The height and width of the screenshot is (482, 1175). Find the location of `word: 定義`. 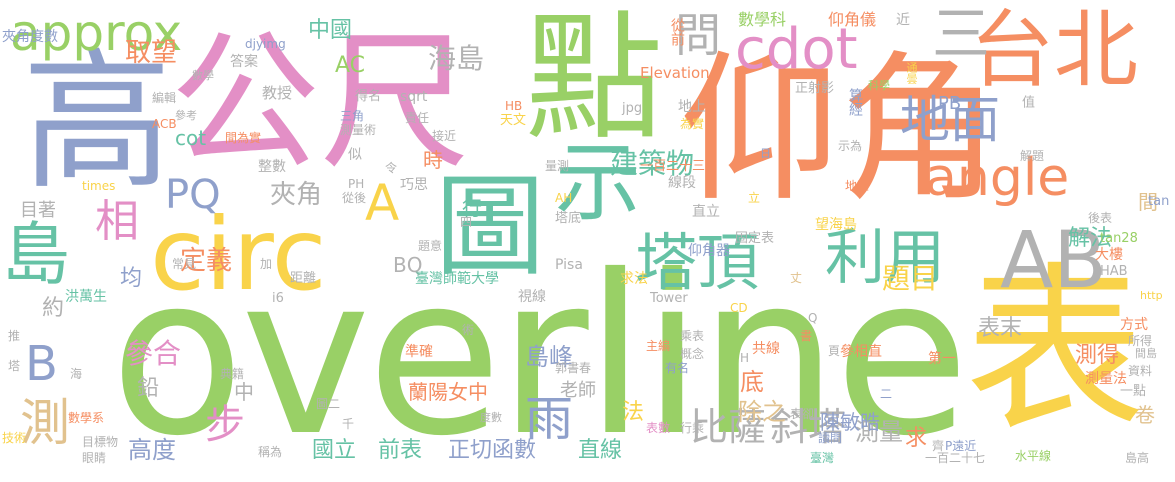

word: 定義 is located at coordinates (206, 261).